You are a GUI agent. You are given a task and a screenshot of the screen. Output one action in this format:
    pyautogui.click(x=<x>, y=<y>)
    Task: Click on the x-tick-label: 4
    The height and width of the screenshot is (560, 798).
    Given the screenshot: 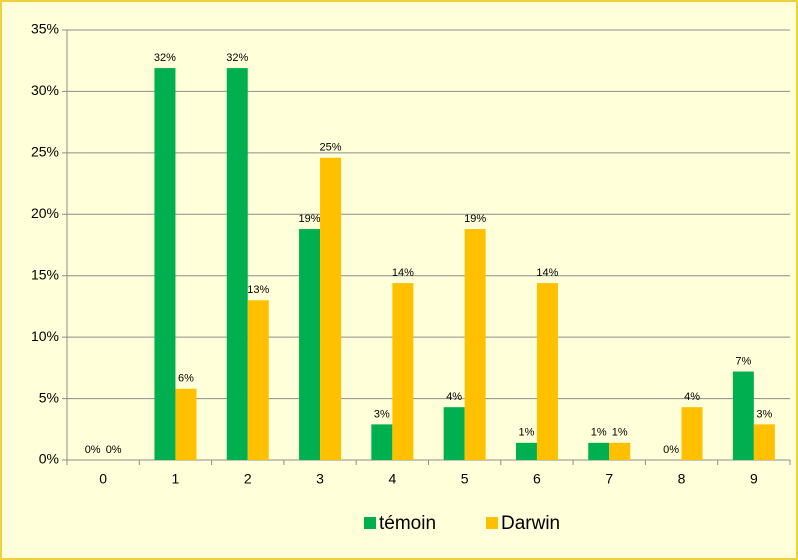 What is the action you would take?
    pyautogui.click(x=392, y=479)
    